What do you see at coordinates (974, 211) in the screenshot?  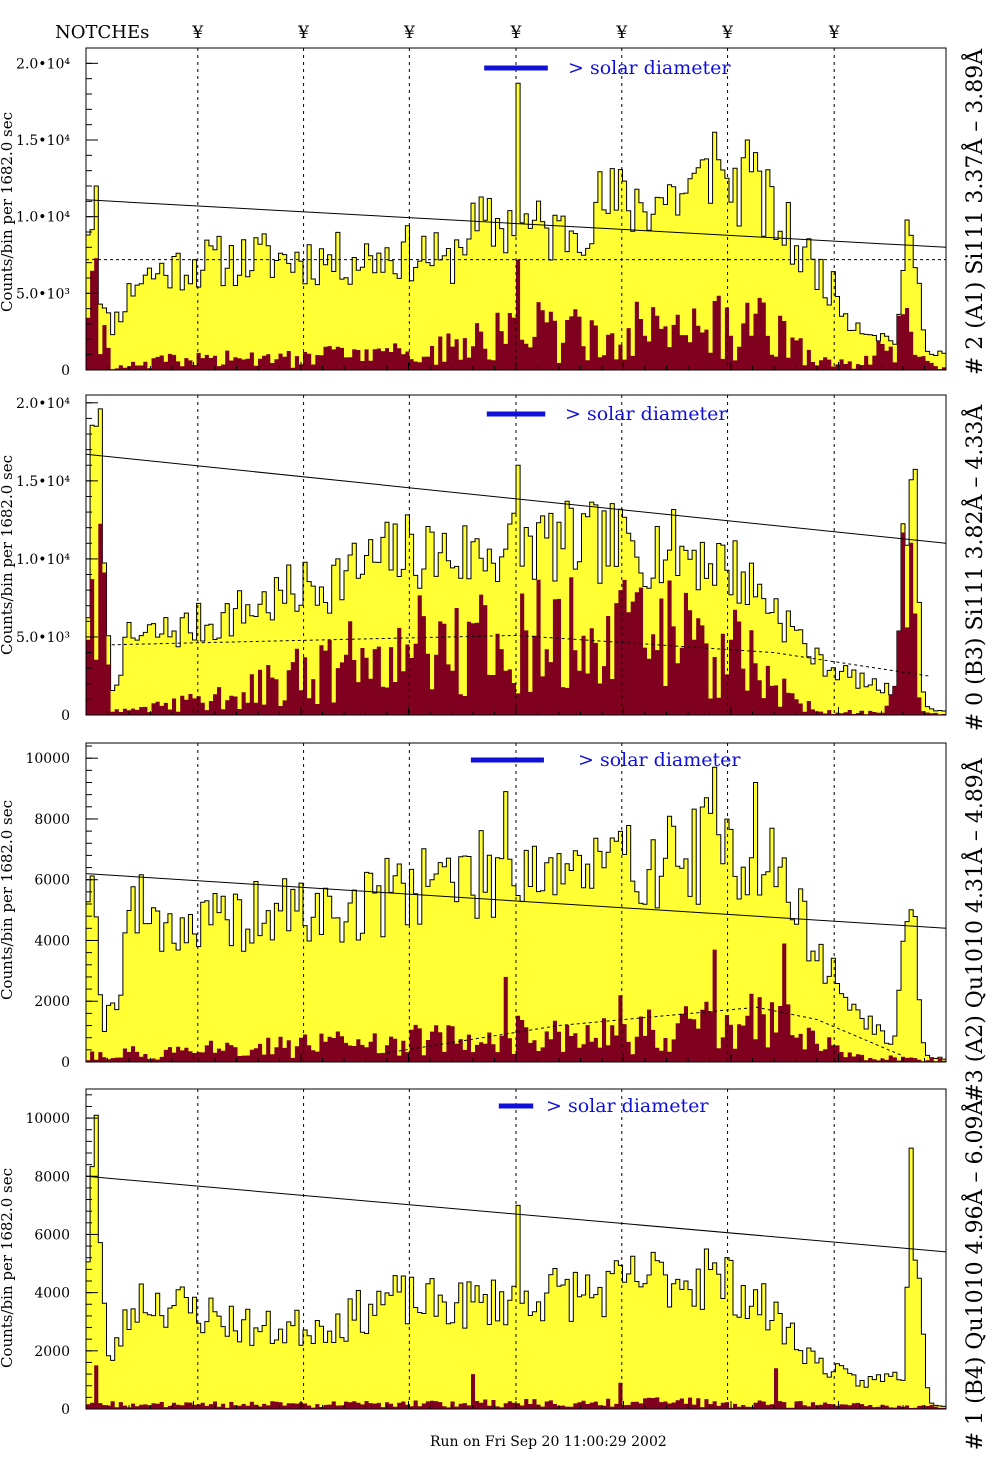 I see `panel-title: # 2 (A1) Si111 3.37Å – 3.89Å` at bounding box center [974, 211].